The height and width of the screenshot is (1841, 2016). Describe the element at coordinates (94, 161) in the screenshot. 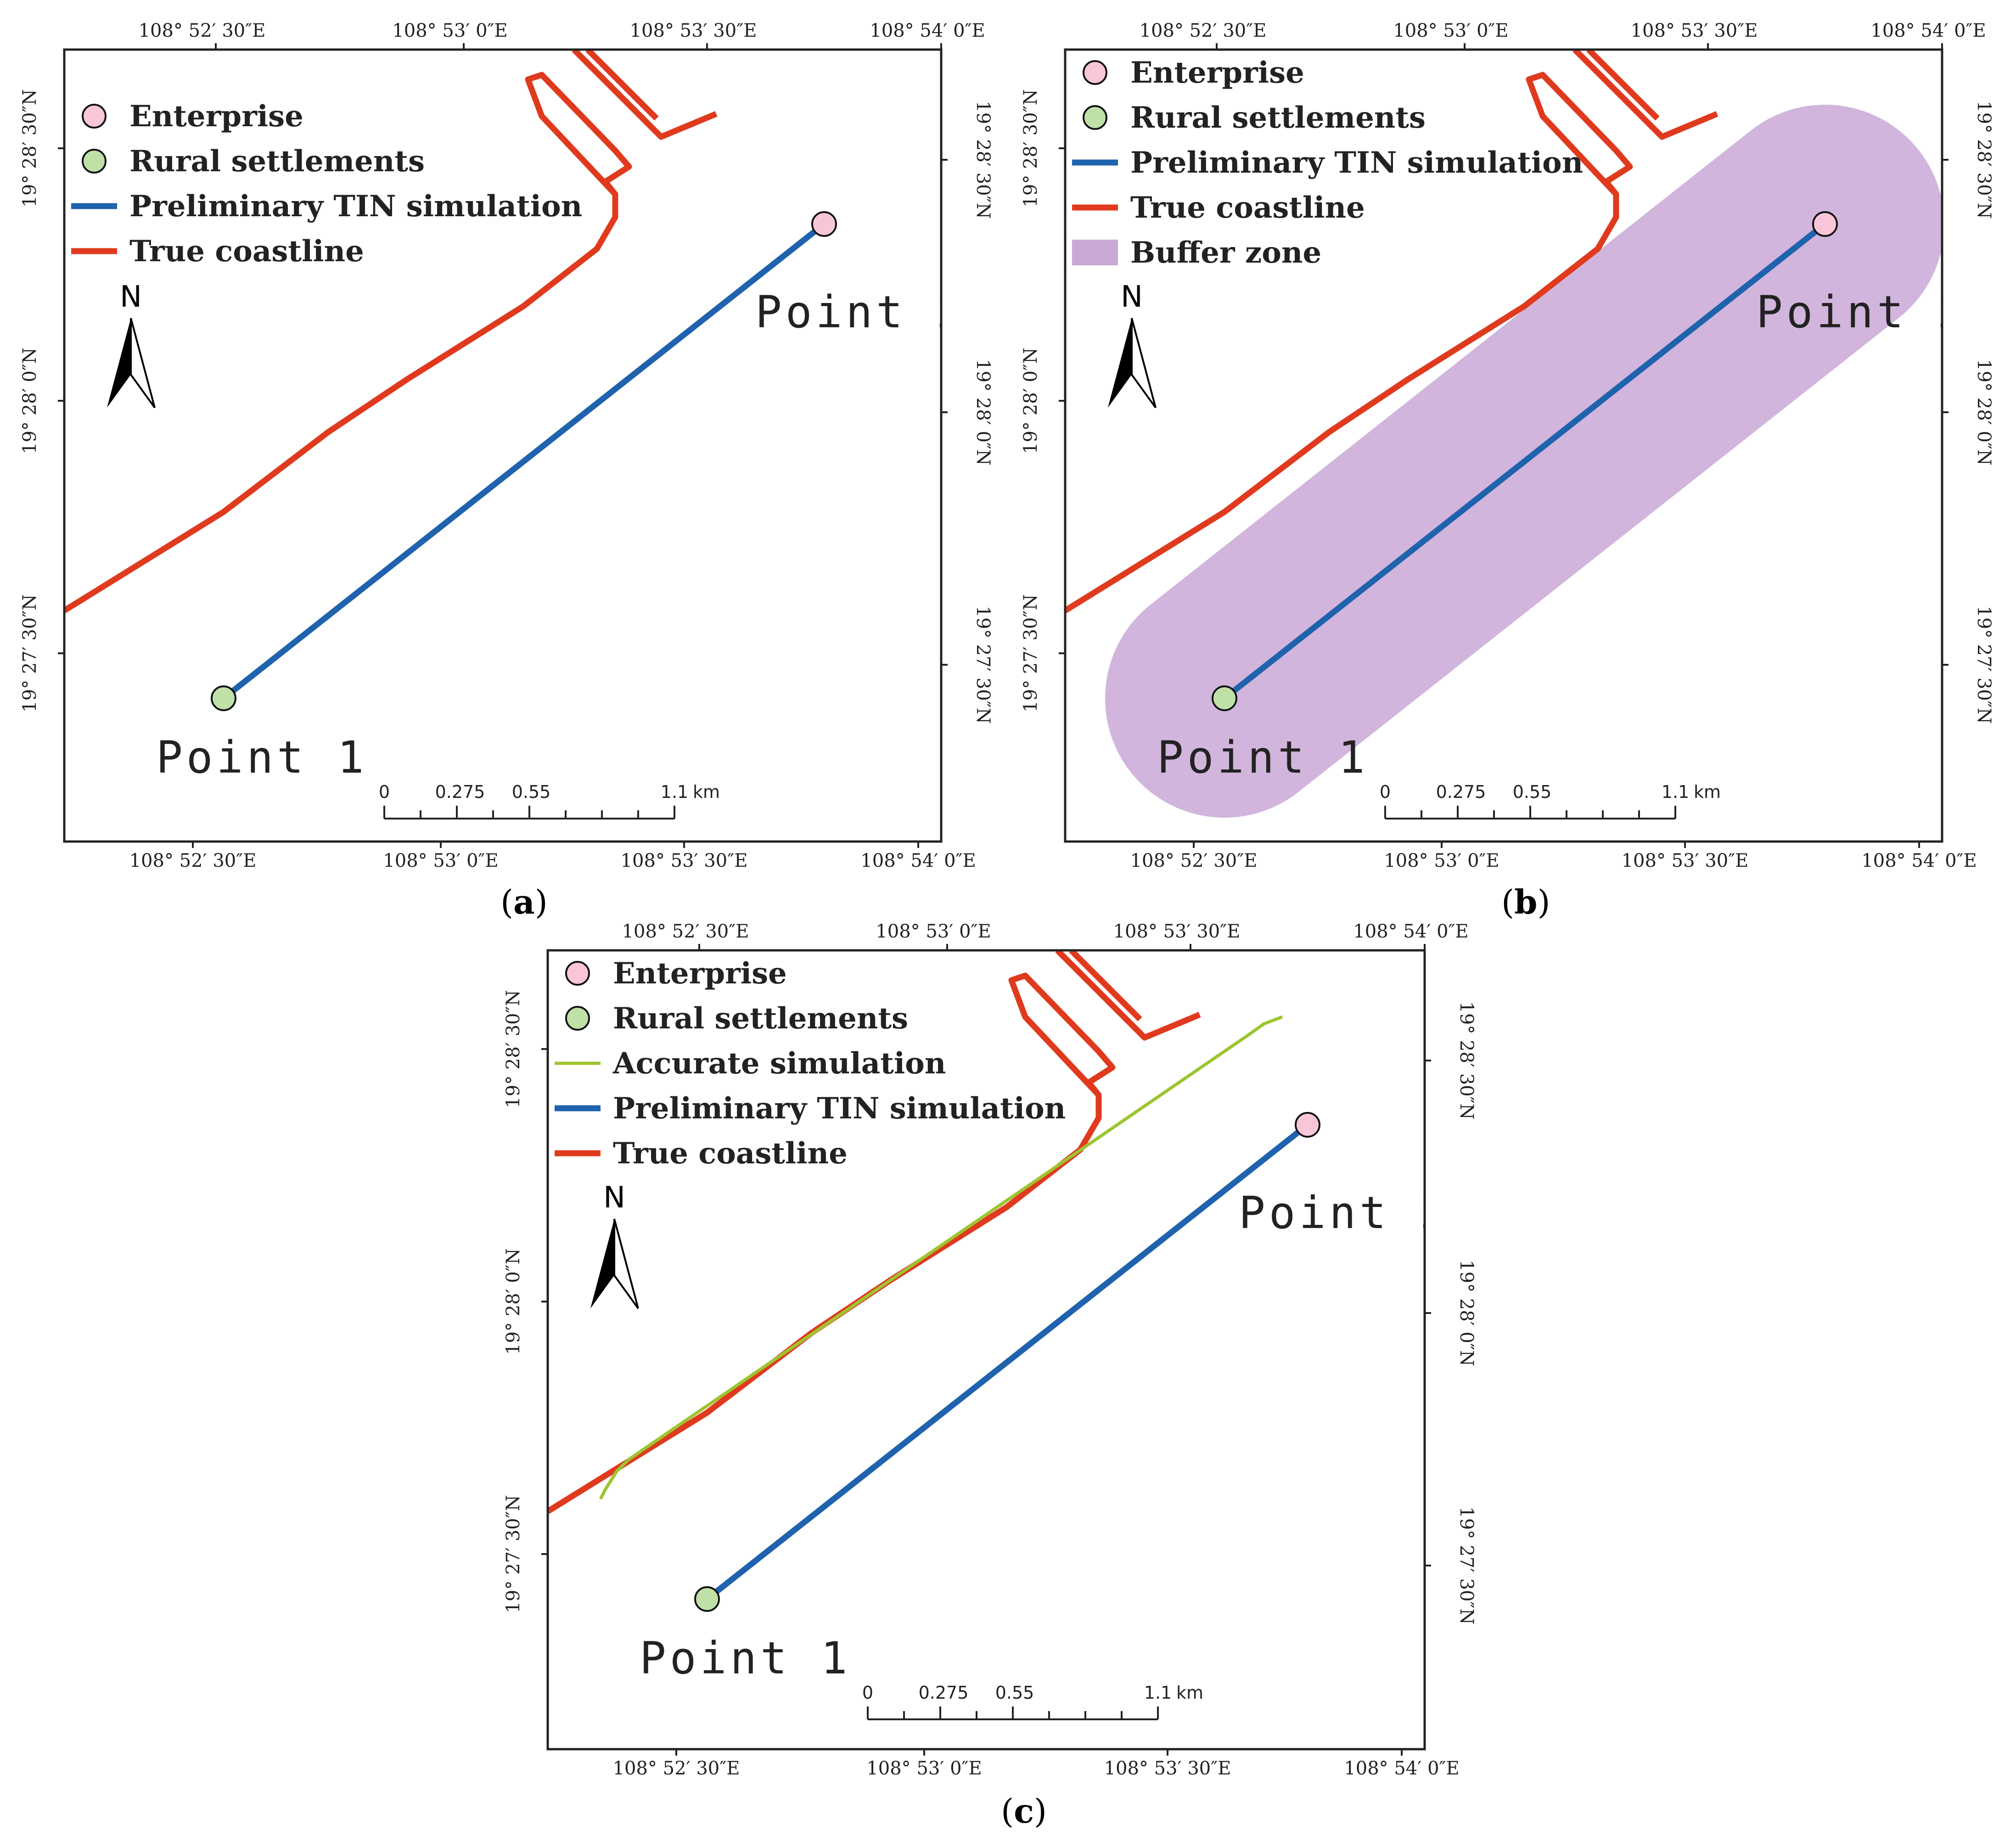

I see `legend-rural-swatch` at that location.